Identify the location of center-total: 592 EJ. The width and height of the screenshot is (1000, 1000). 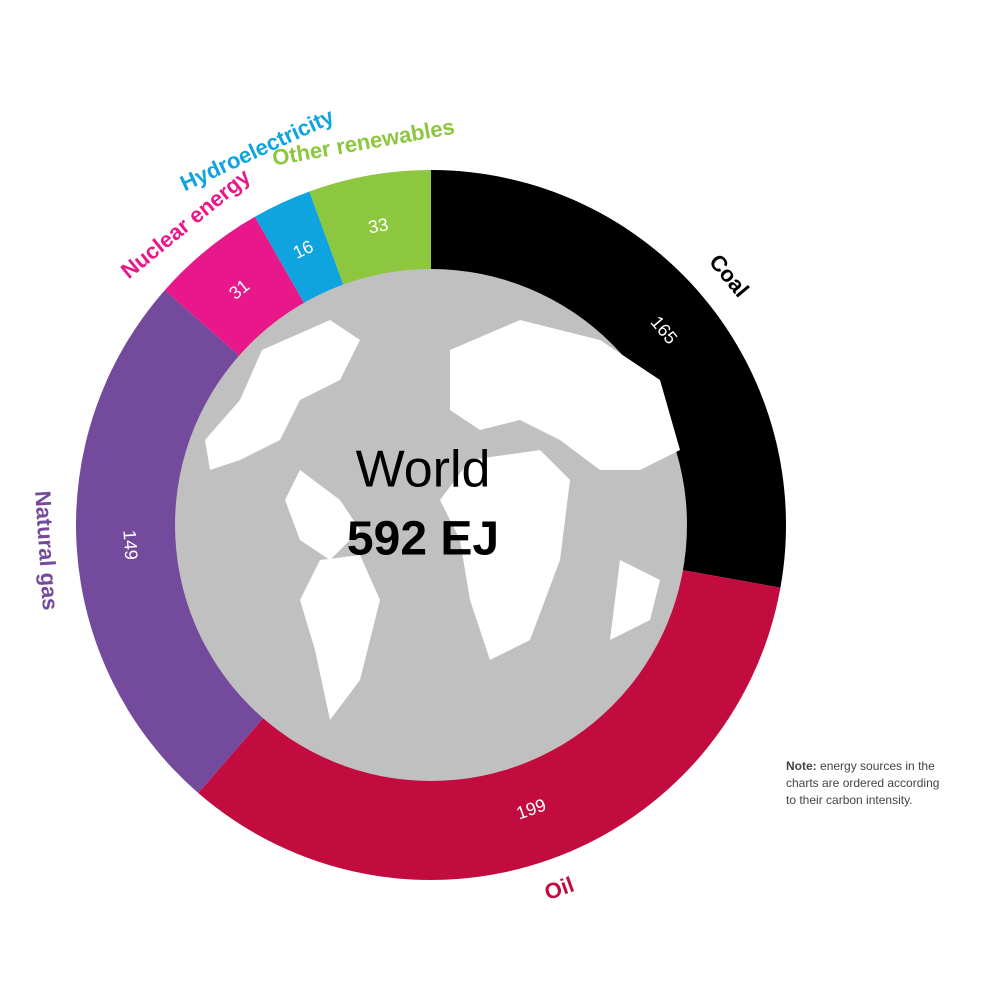
(423, 539).